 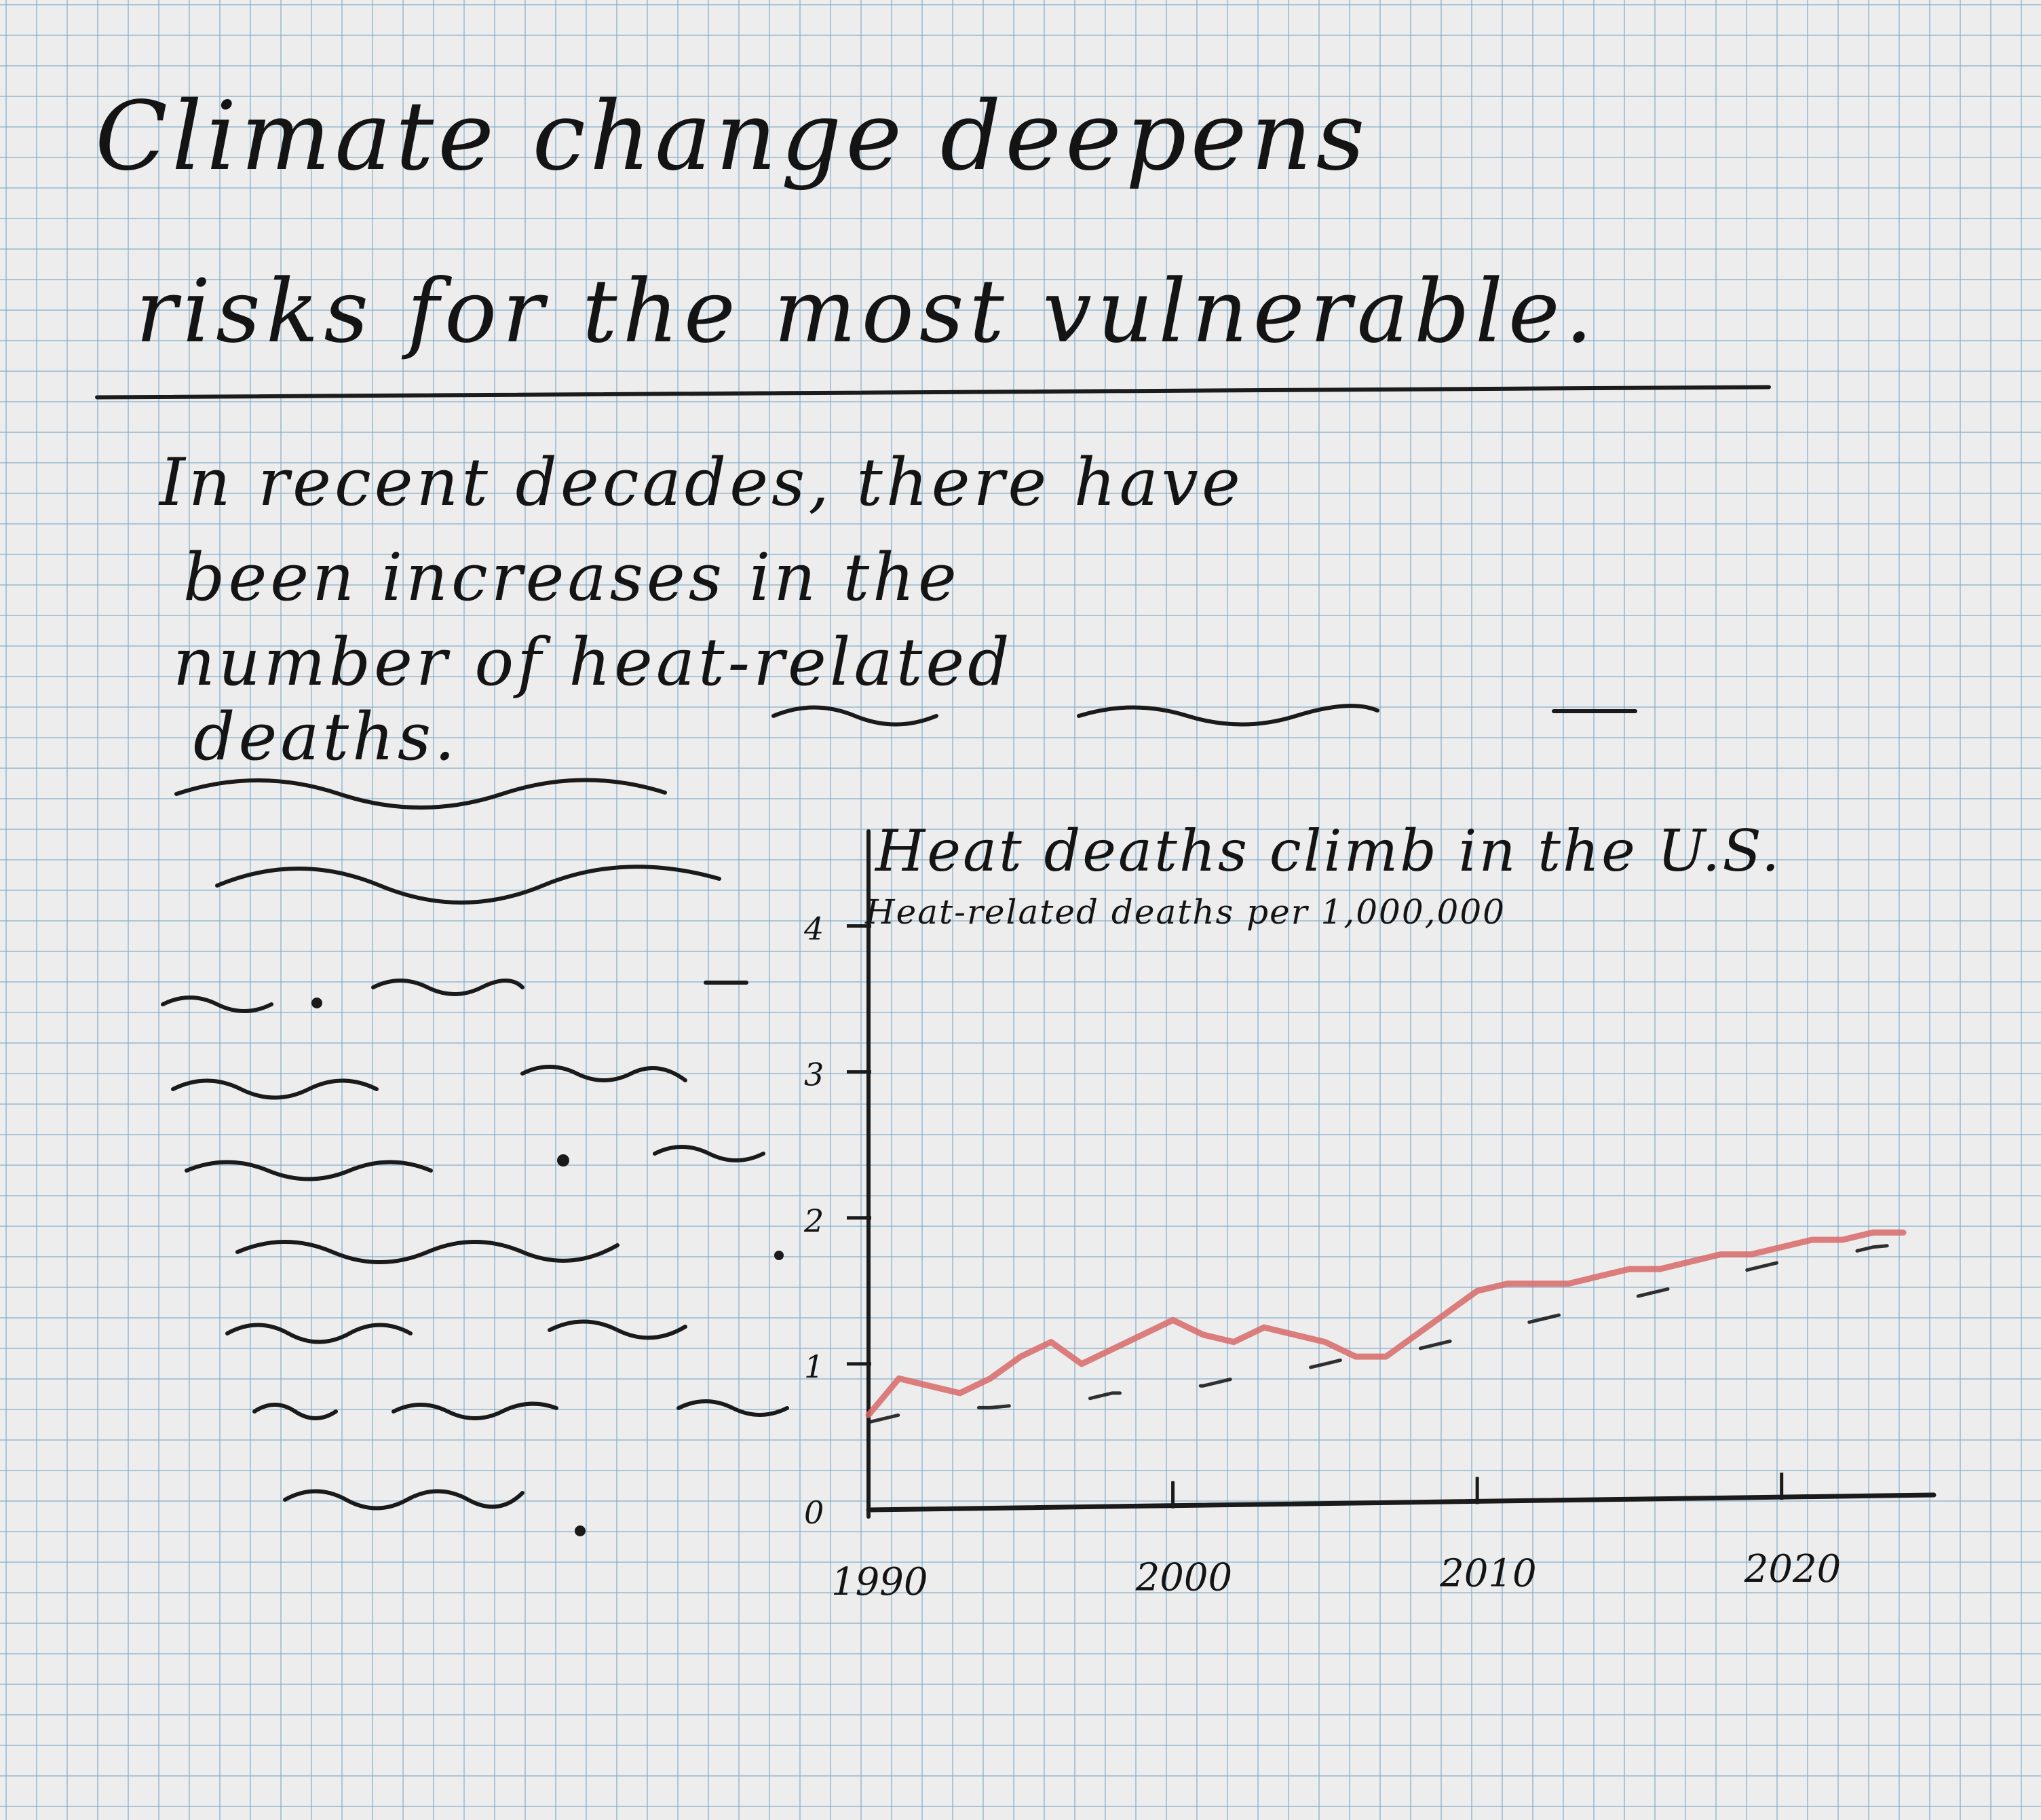 What do you see at coordinates (814, 1366) in the screenshot?
I see `y-tick-label: 1` at bounding box center [814, 1366].